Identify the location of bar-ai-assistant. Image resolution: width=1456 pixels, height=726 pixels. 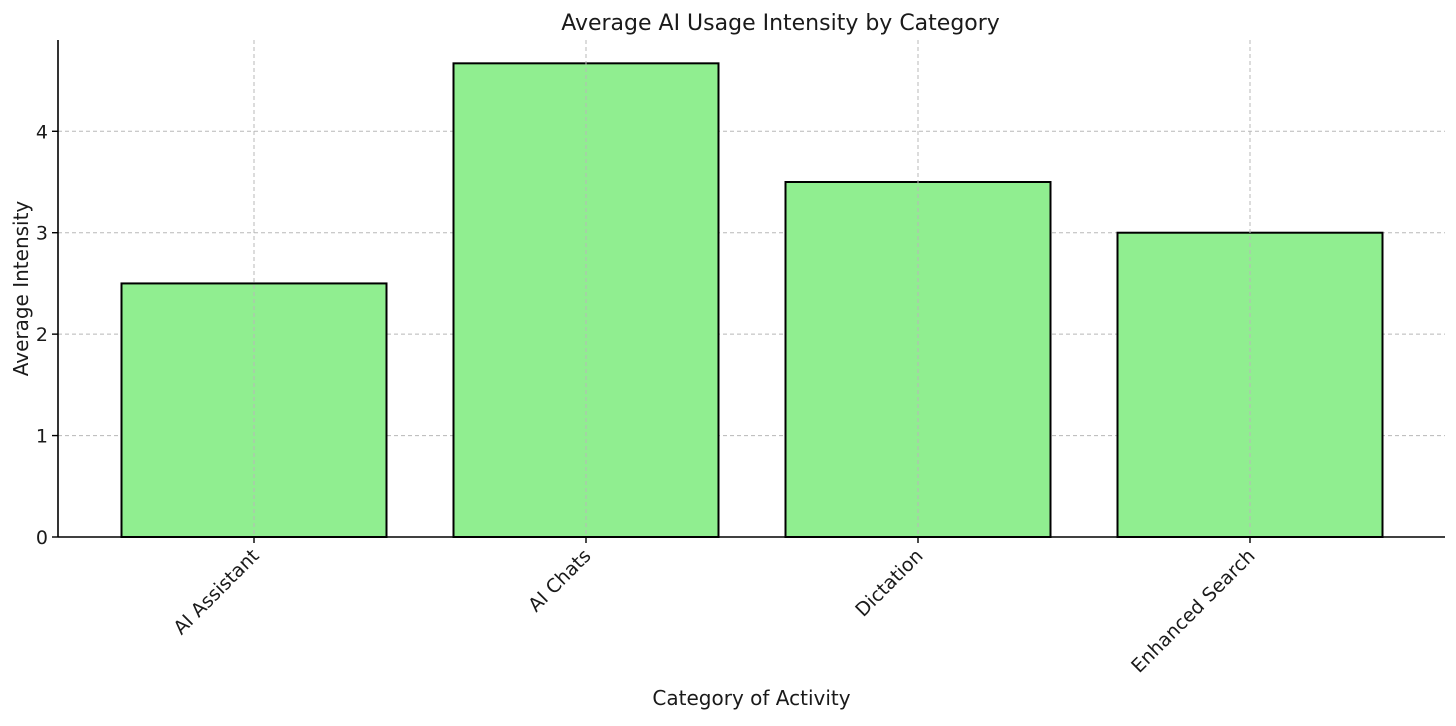
(254, 410).